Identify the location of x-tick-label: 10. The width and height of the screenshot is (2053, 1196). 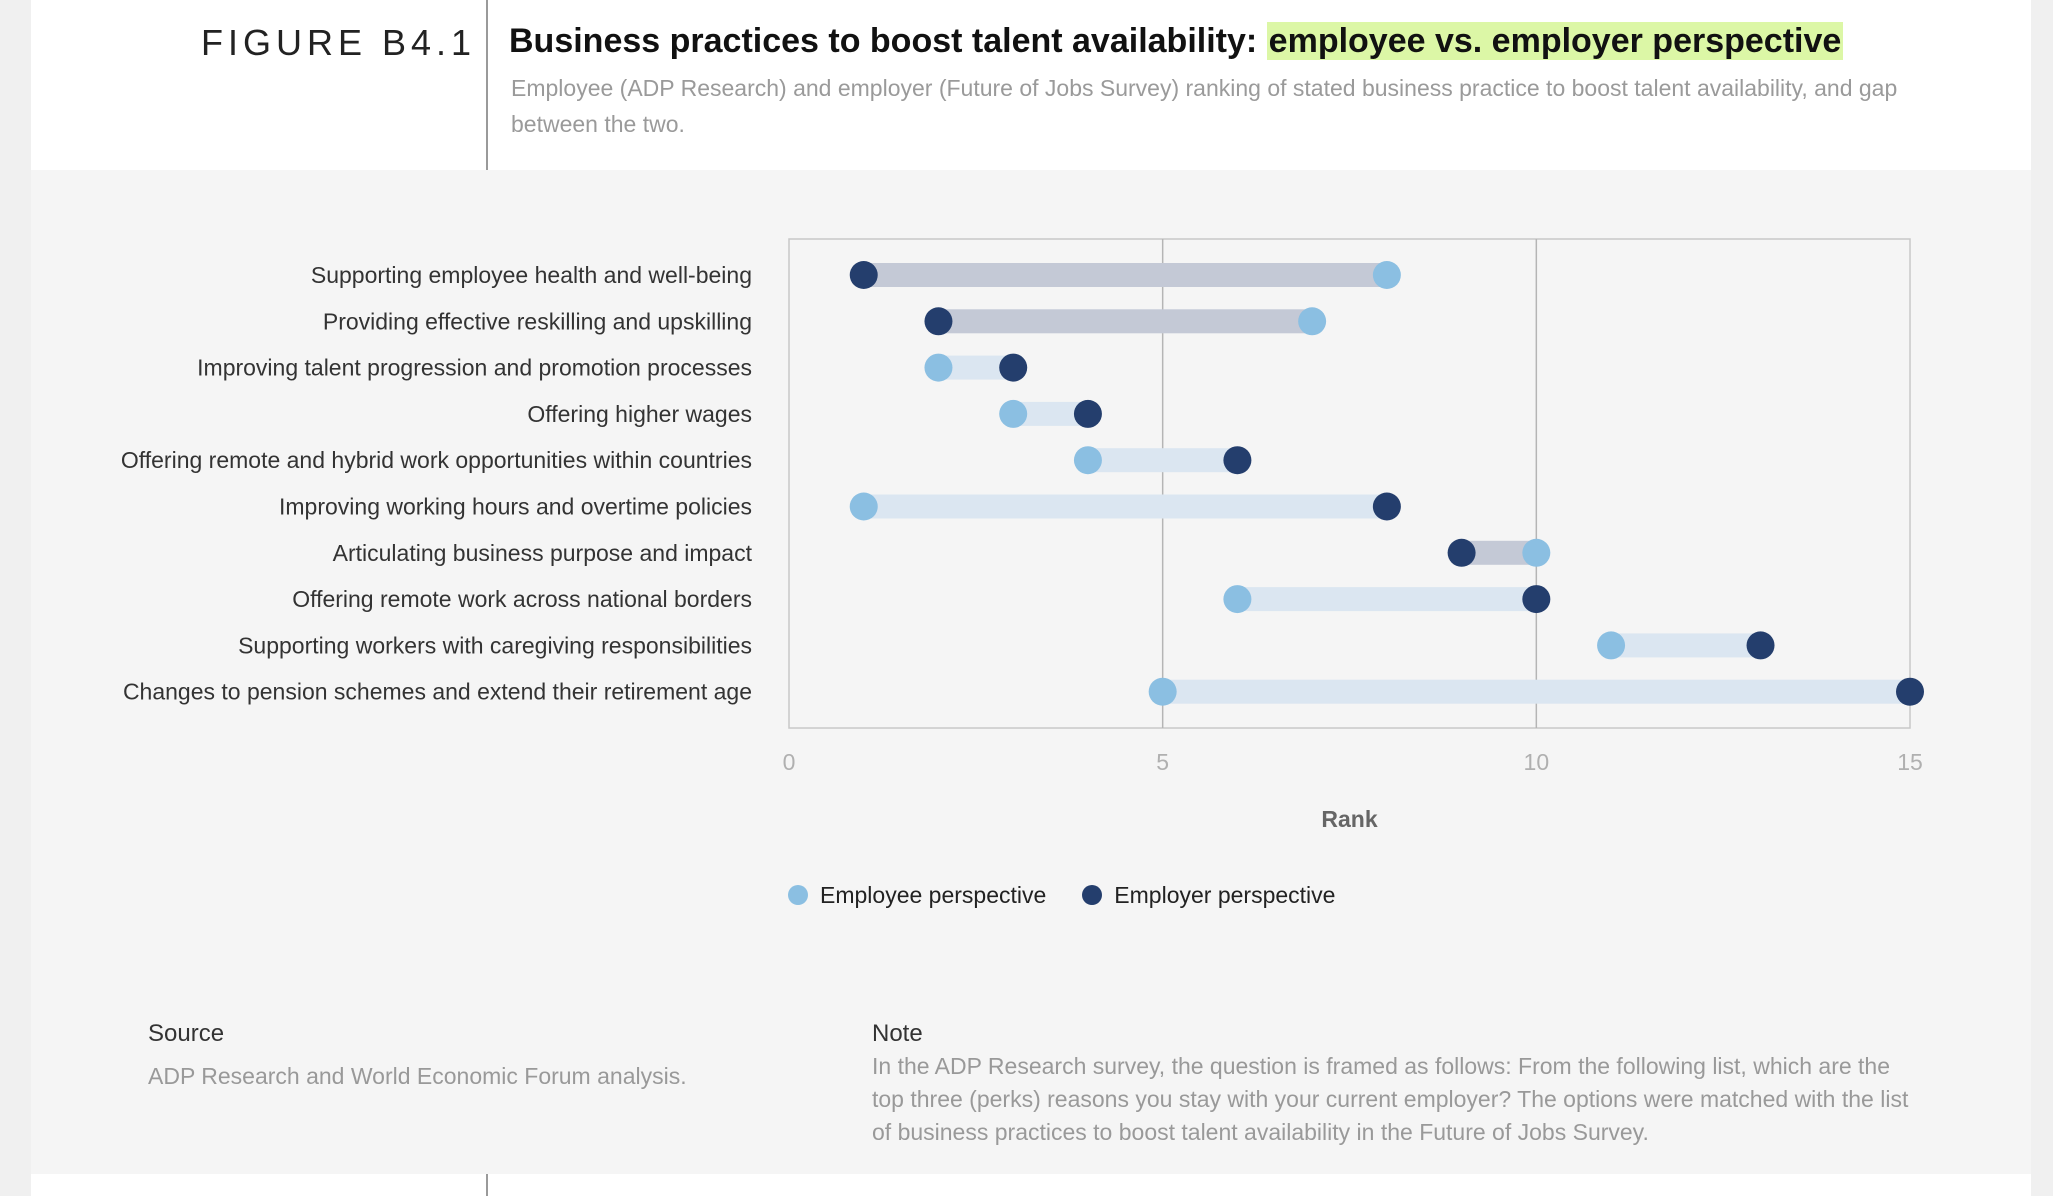
(1537, 762).